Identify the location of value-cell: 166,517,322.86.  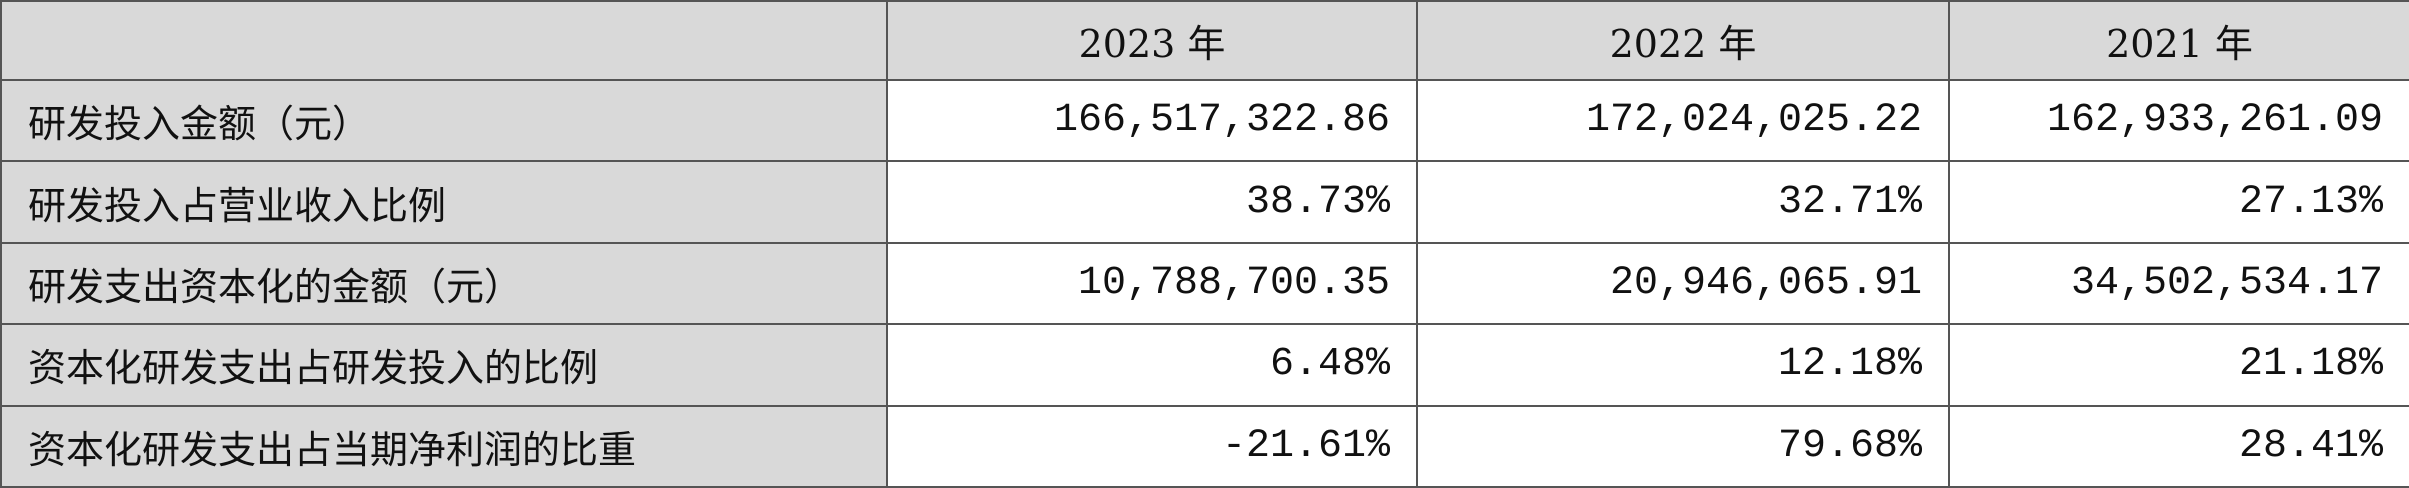
(1152, 120).